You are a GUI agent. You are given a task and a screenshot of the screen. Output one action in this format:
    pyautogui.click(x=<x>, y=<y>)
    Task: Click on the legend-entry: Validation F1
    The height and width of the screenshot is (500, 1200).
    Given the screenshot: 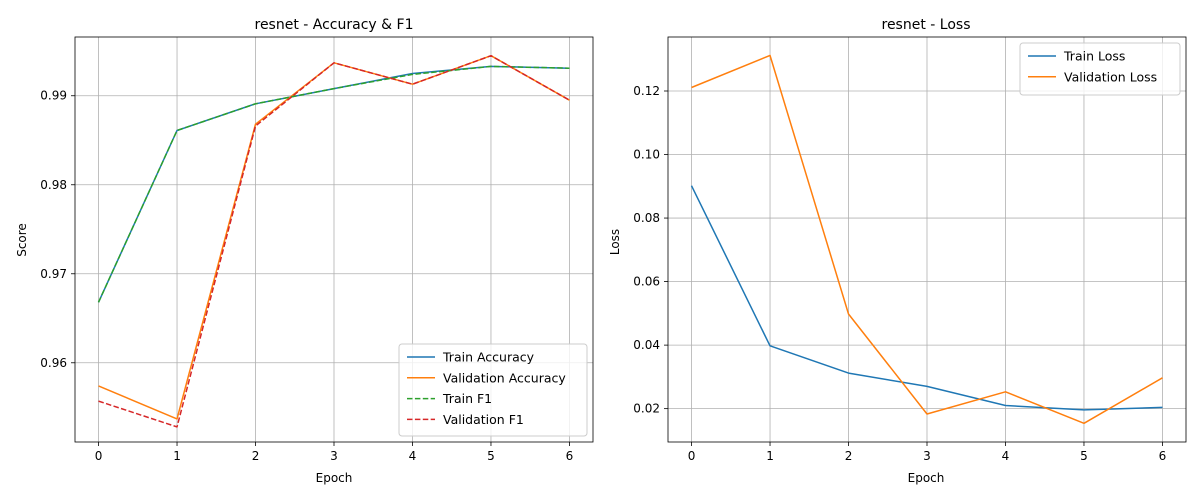 What is the action you would take?
    pyautogui.click(x=483, y=419)
    